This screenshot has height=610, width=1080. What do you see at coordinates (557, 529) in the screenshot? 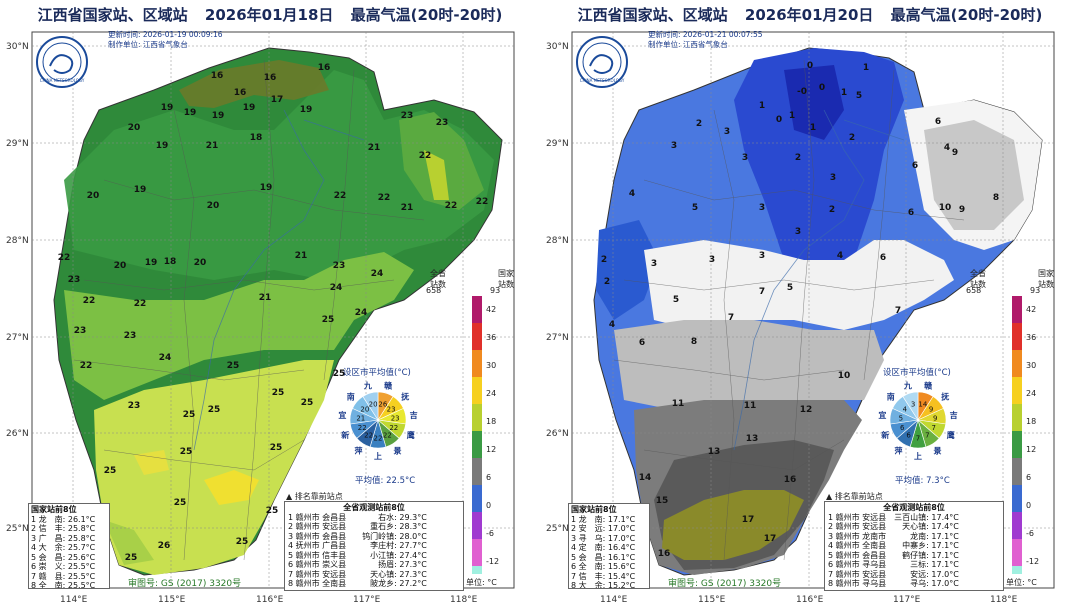
I see `lat-label: 25°N` at bounding box center [557, 529].